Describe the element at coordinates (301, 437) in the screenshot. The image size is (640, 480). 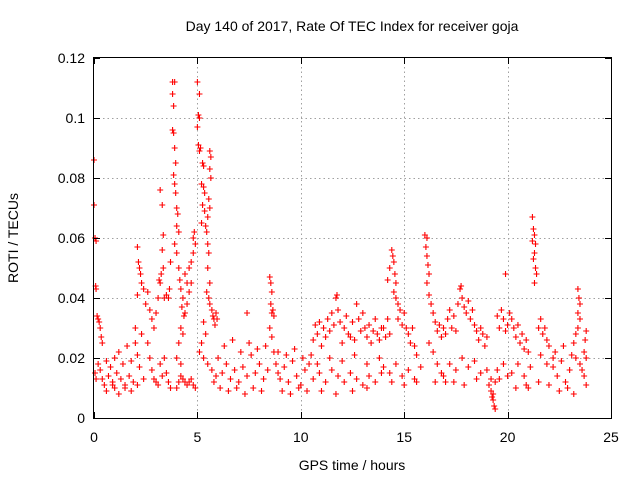
I see `x-tick-label: 10` at that location.